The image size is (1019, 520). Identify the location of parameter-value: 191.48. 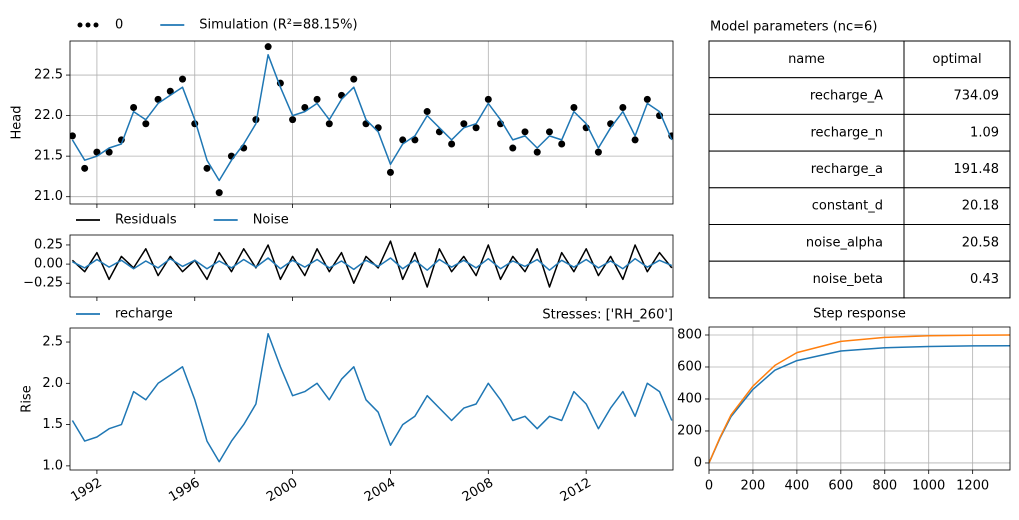
(977, 169).